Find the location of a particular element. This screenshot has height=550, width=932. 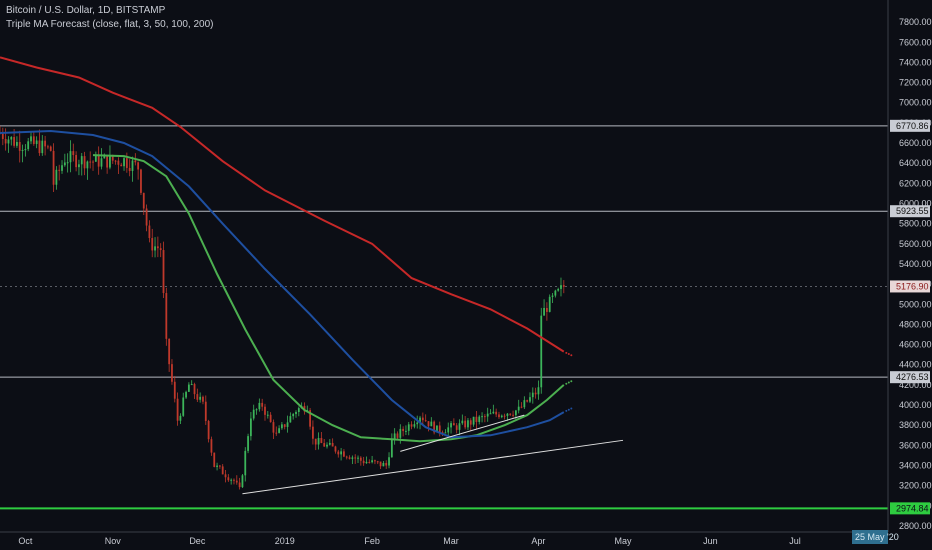

x-tick-label: Feb is located at coordinates (372, 541).